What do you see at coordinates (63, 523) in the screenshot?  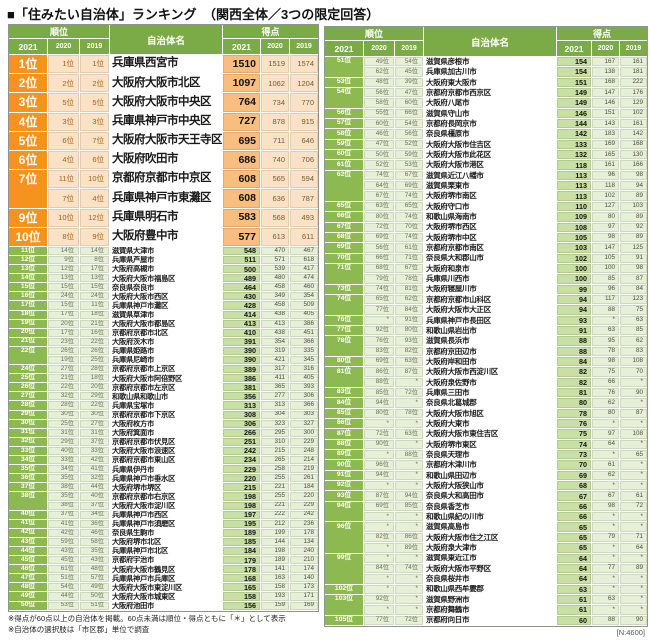 I see `rank-2020-cell: 41位` at bounding box center [63, 523].